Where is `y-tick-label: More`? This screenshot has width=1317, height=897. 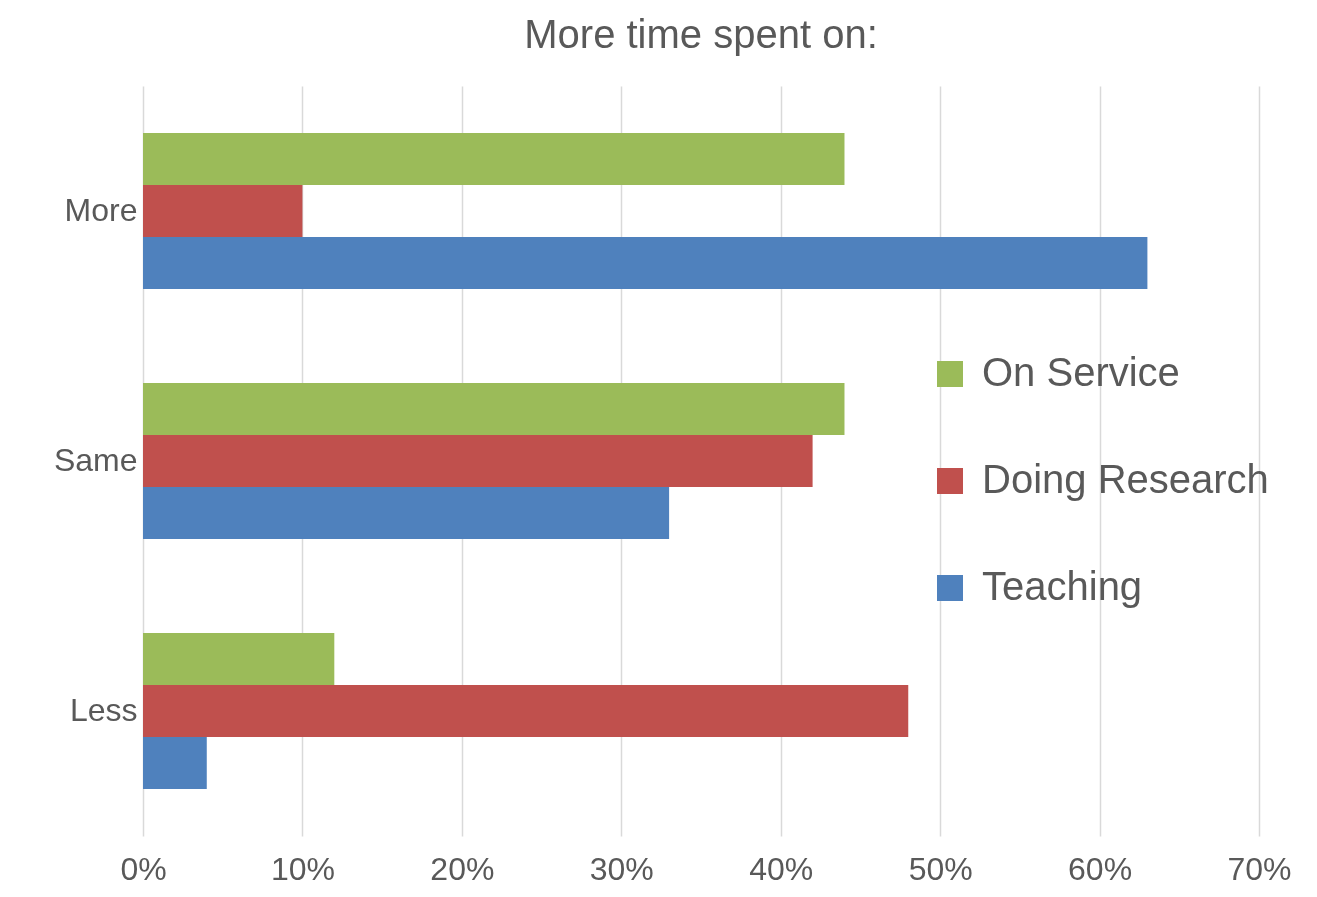
y-tick-label: More is located at coordinates (101, 210).